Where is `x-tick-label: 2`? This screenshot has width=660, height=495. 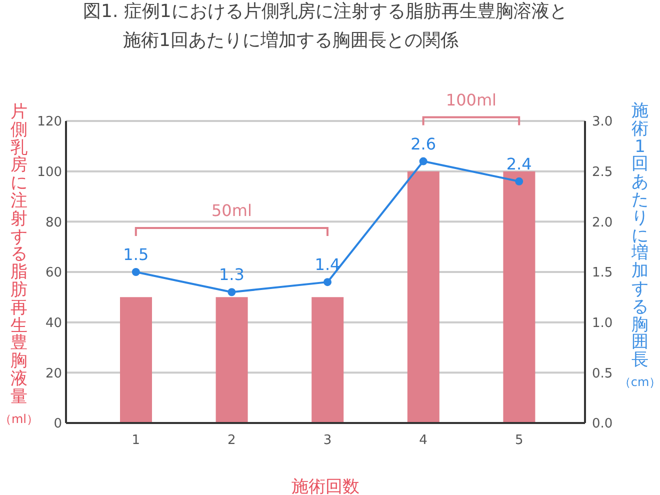 x-tick-label: 2 is located at coordinates (232, 440).